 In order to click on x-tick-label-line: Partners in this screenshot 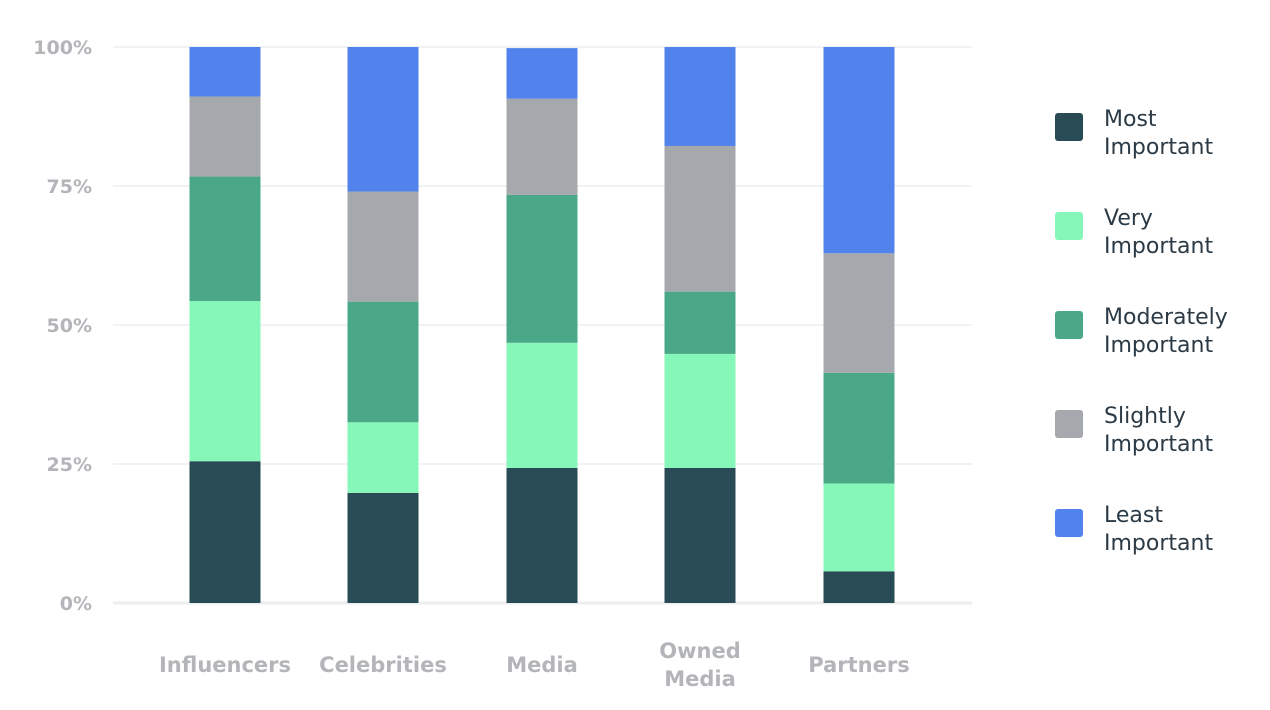, I will do `click(858, 665)`.